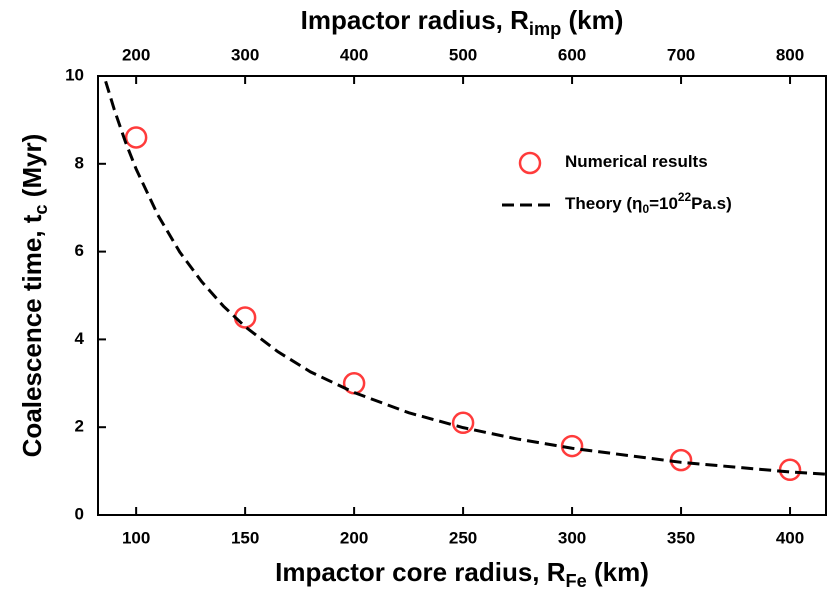  What do you see at coordinates (711, 203) in the screenshot?
I see `legend-label-part: Pa.s)` at bounding box center [711, 203].